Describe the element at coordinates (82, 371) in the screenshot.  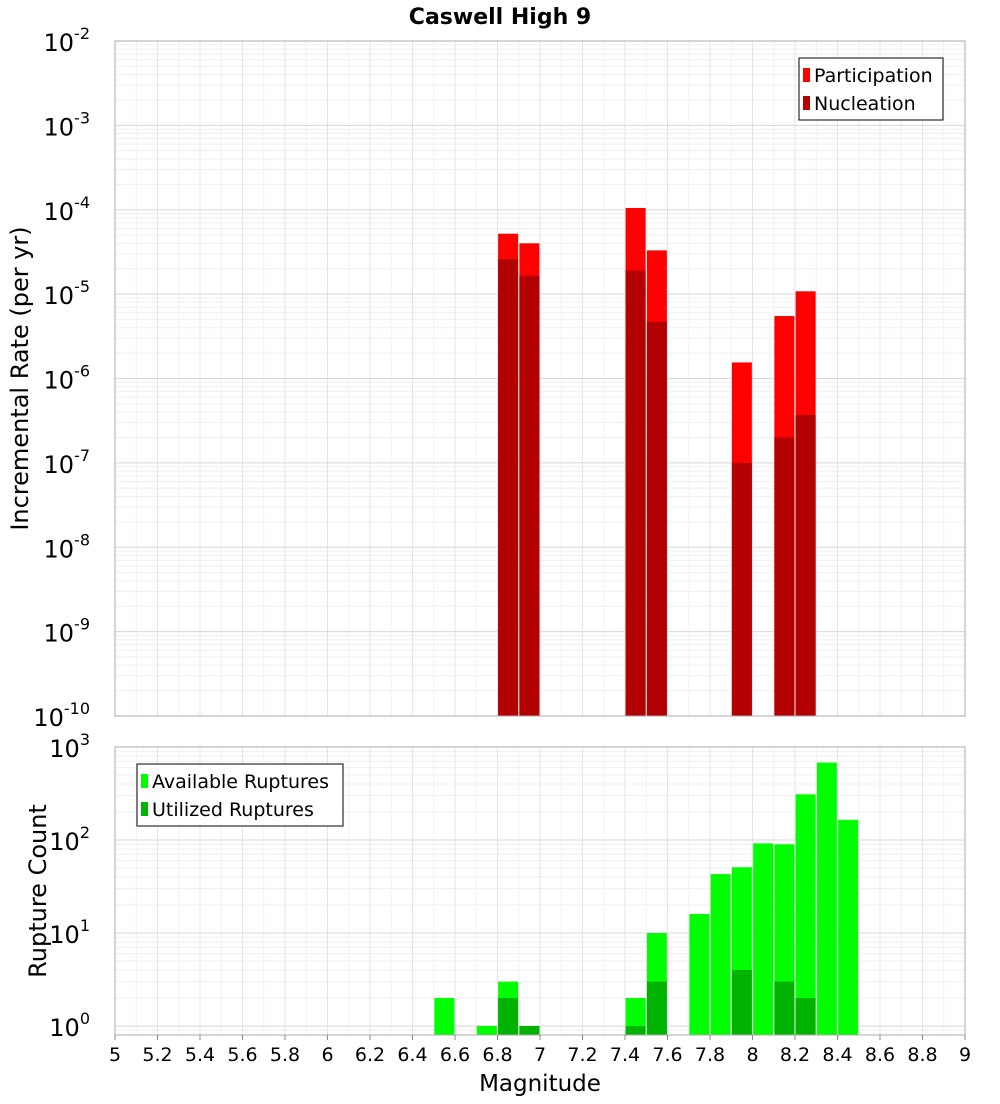
I see `y-tick-exponent: -6` at that location.